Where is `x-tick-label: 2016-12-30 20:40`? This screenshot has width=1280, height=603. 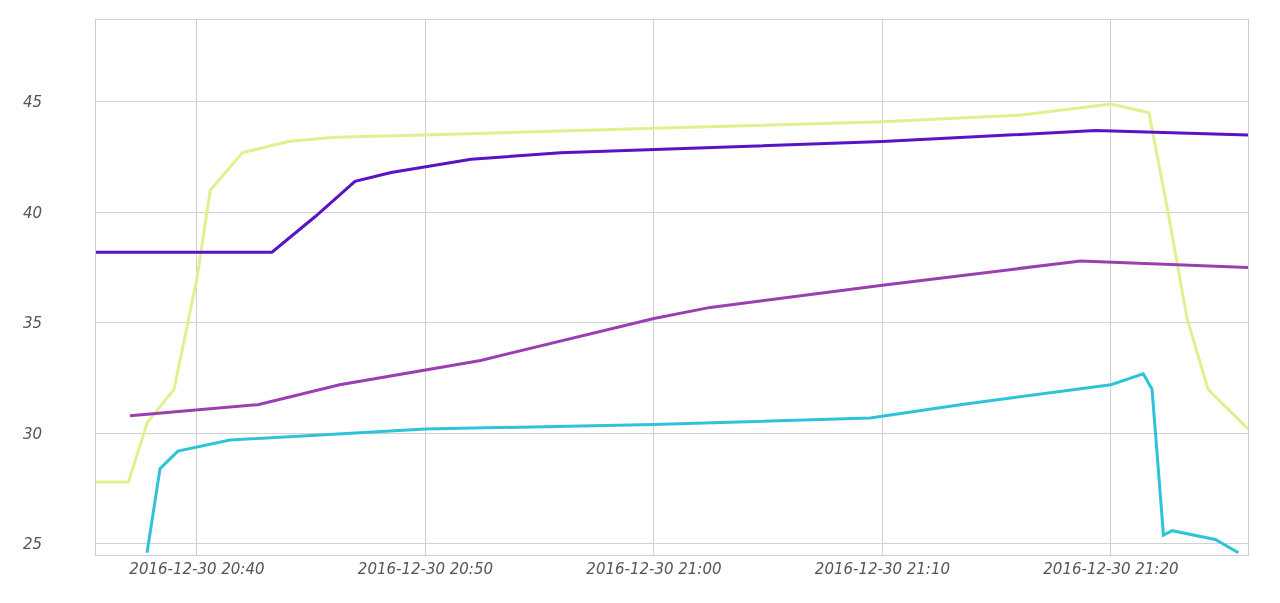 x-tick-label: 2016-12-30 20:40 is located at coordinates (197, 569).